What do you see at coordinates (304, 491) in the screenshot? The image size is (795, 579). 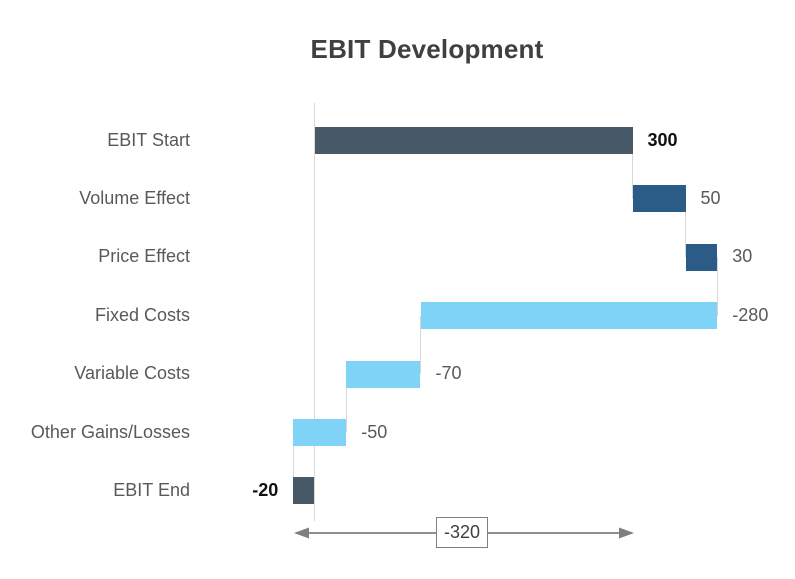 I see `bar-ebit-end` at bounding box center [304, 491].